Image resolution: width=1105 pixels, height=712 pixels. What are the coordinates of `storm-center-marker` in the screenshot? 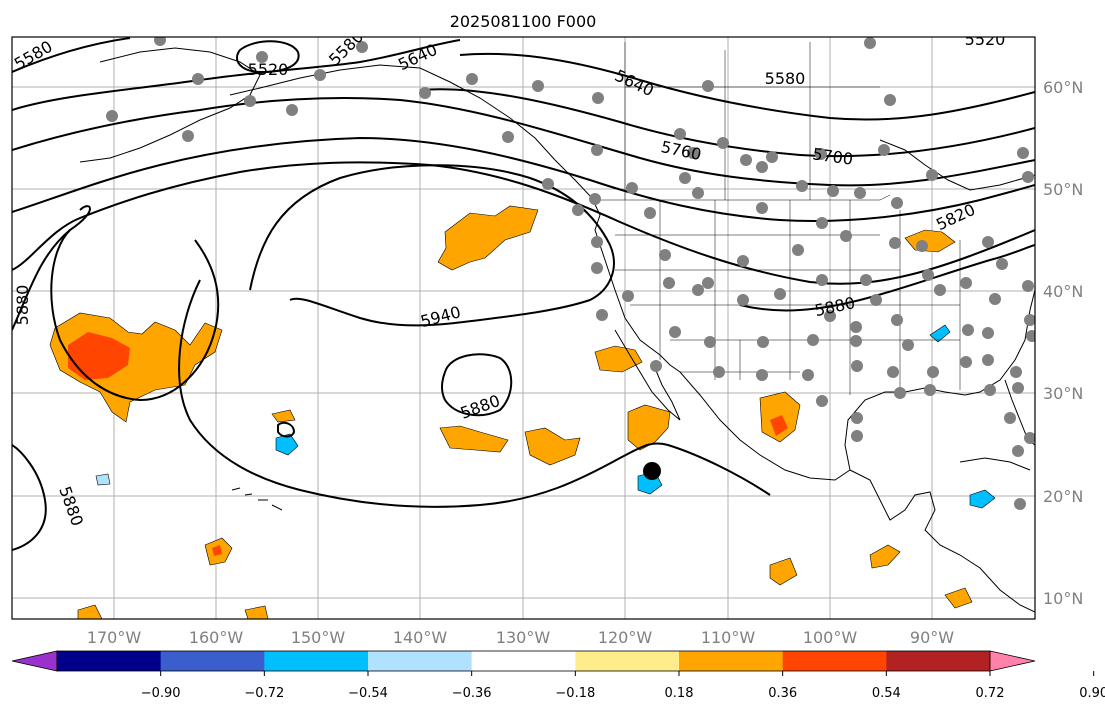 It's located at (652, 471).